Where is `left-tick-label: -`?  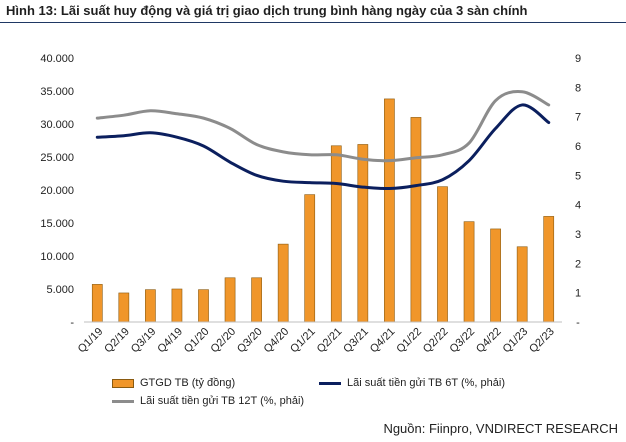 left-tick-label: - is located at coordinates (72, 323).